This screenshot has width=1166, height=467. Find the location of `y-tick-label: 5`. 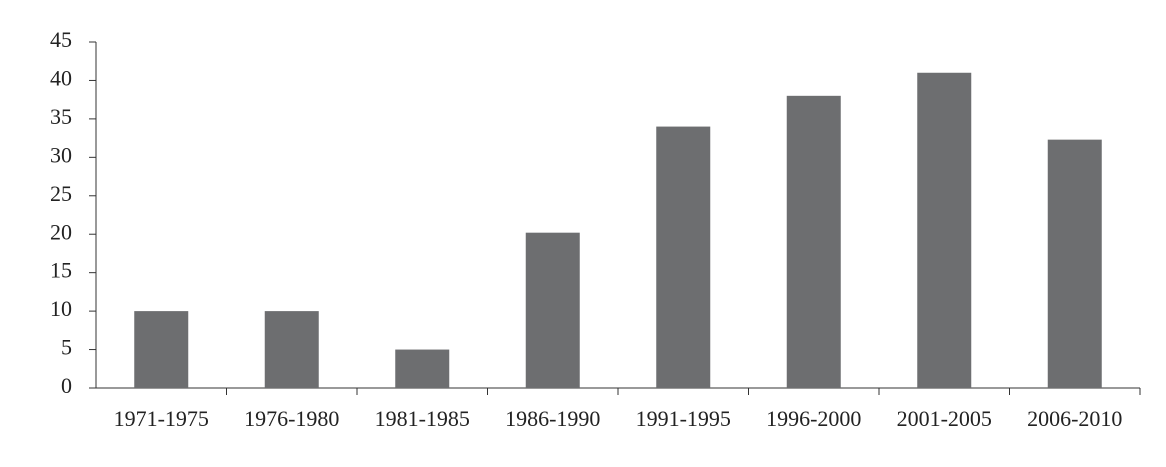

y-tick-label: 5 is located at coordinates (66, 347).